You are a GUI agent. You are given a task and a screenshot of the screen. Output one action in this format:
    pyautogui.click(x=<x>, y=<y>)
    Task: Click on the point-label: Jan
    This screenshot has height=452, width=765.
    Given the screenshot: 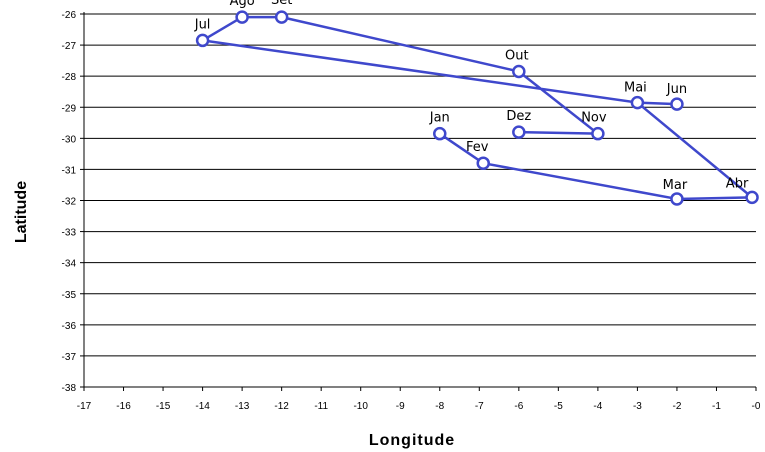 What is the action you would take?
    pyautogui.click(x=439, y=118)
    